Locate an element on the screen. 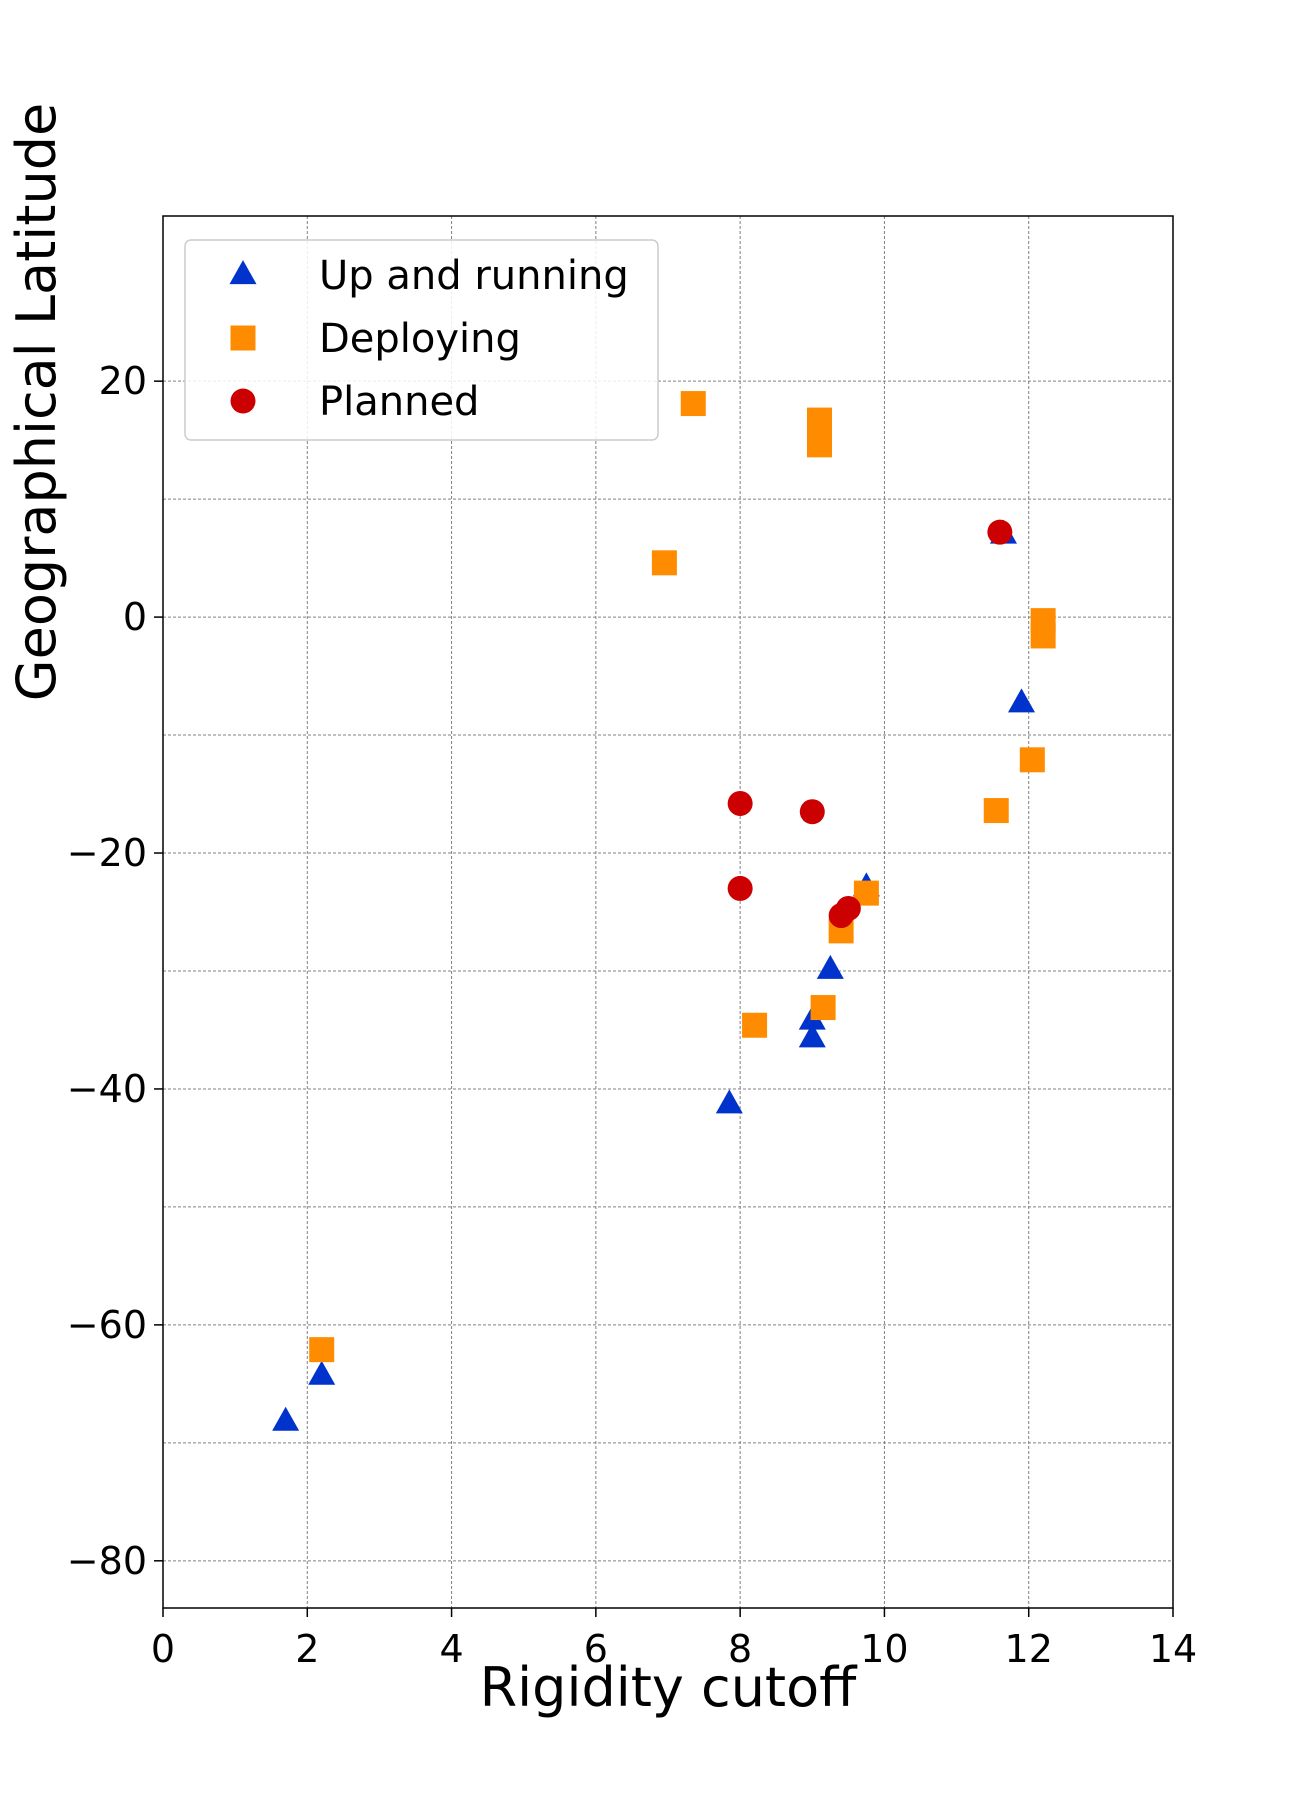  legend-marker-up-and-running is located at coordinates (243, 272).